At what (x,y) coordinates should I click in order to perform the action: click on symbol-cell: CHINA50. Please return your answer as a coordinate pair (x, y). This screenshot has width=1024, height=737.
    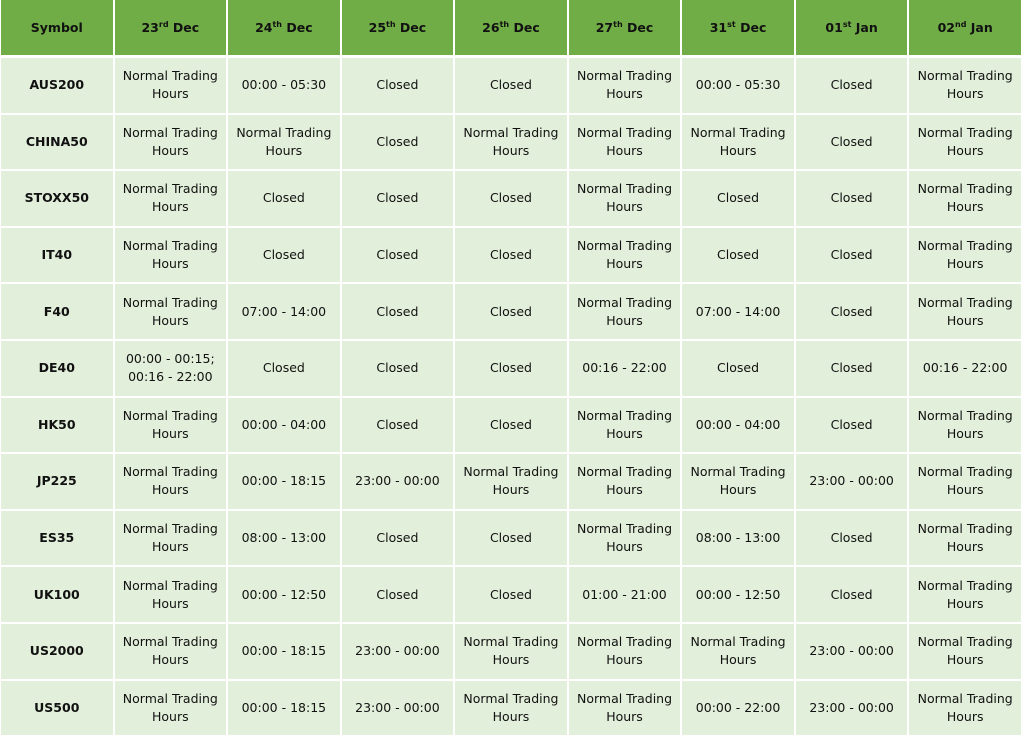
    Looking at the image, I should click on (57, 143).